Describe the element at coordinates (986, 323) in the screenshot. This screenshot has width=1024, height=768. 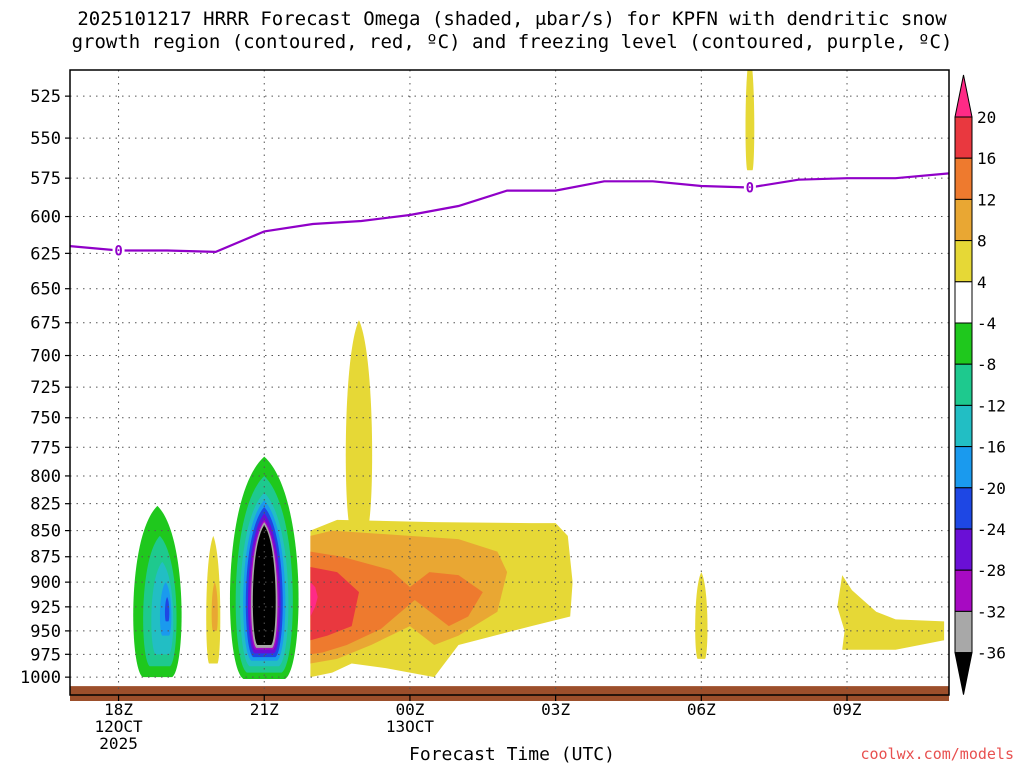
I see `colorbar-label-5: -4` at that location.